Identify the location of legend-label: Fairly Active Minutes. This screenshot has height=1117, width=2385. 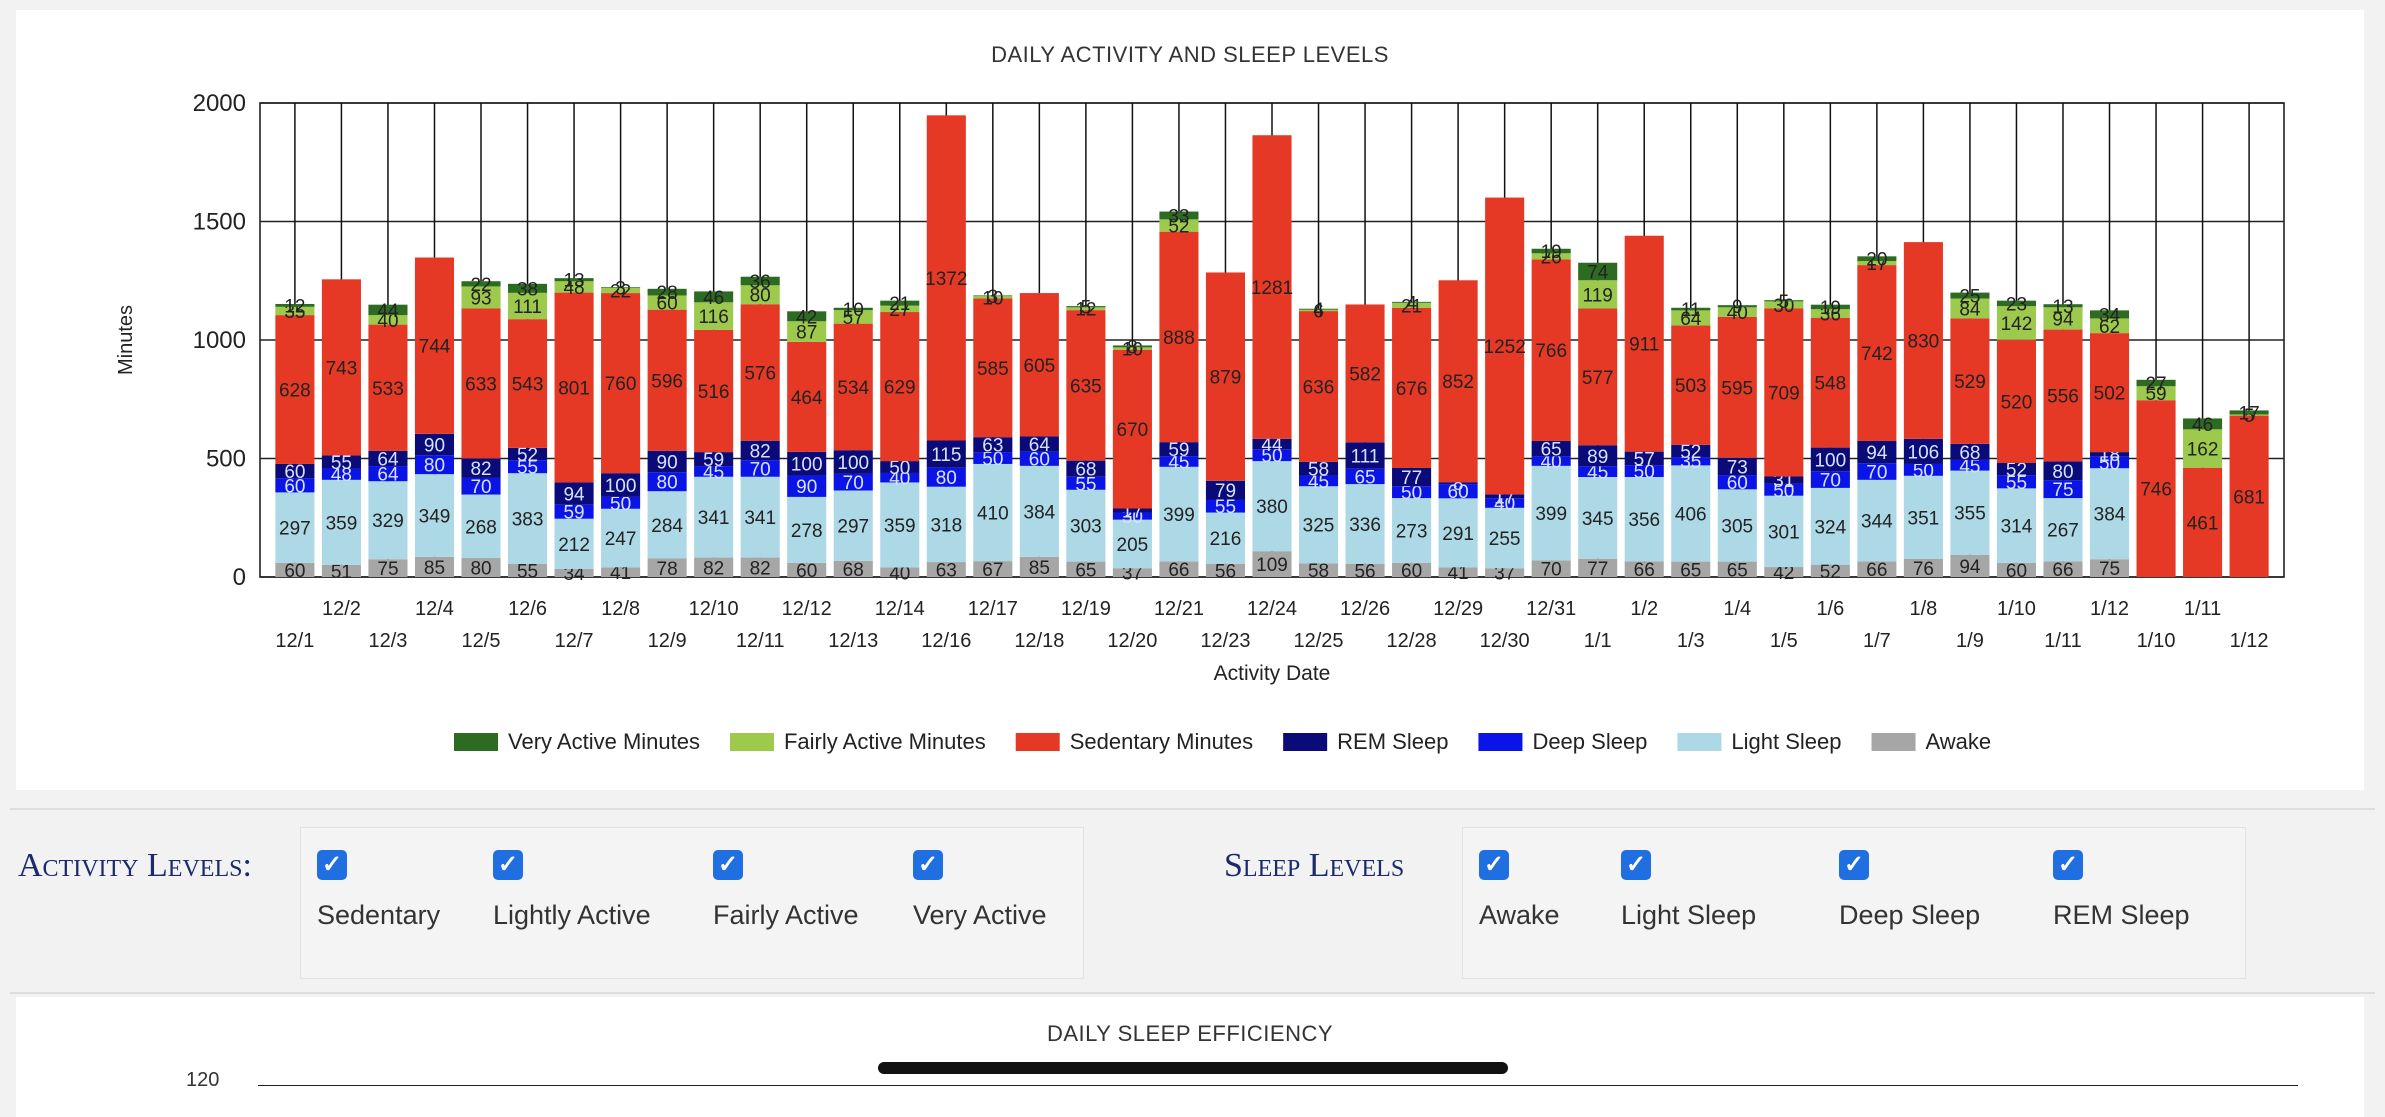
(885, 741).